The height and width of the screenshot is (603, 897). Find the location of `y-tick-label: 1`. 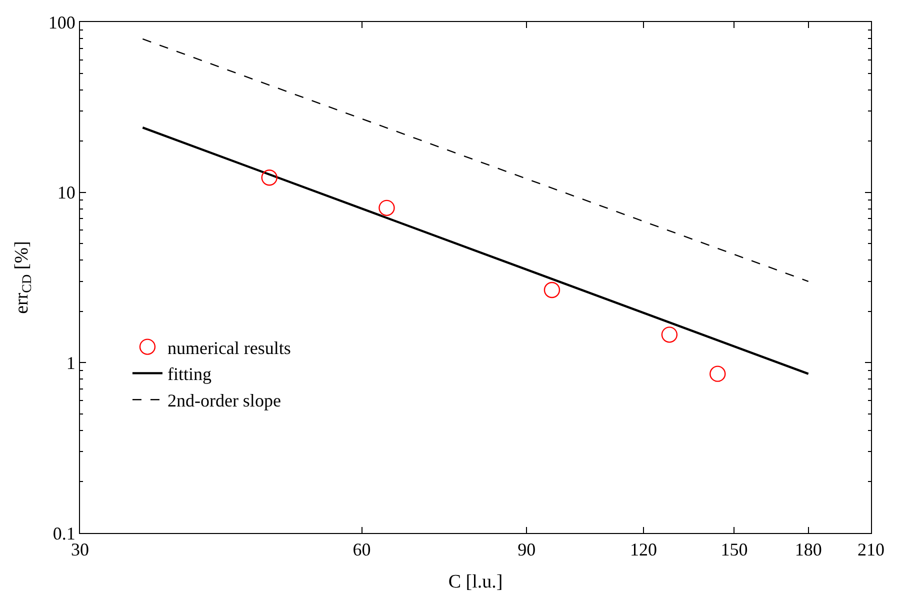

y-tick-label: 1 is located at coordinates (71, 362).